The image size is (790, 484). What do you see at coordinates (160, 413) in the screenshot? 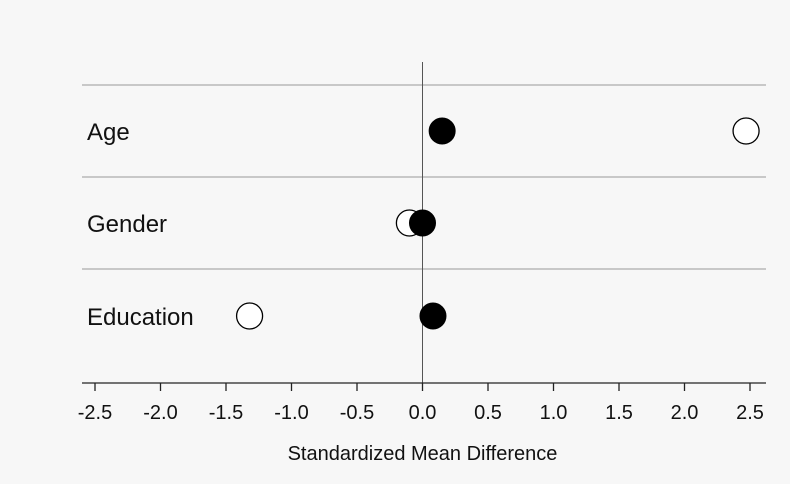
I see `x-tick-label: -2.0` at bounding box center [160, 413].